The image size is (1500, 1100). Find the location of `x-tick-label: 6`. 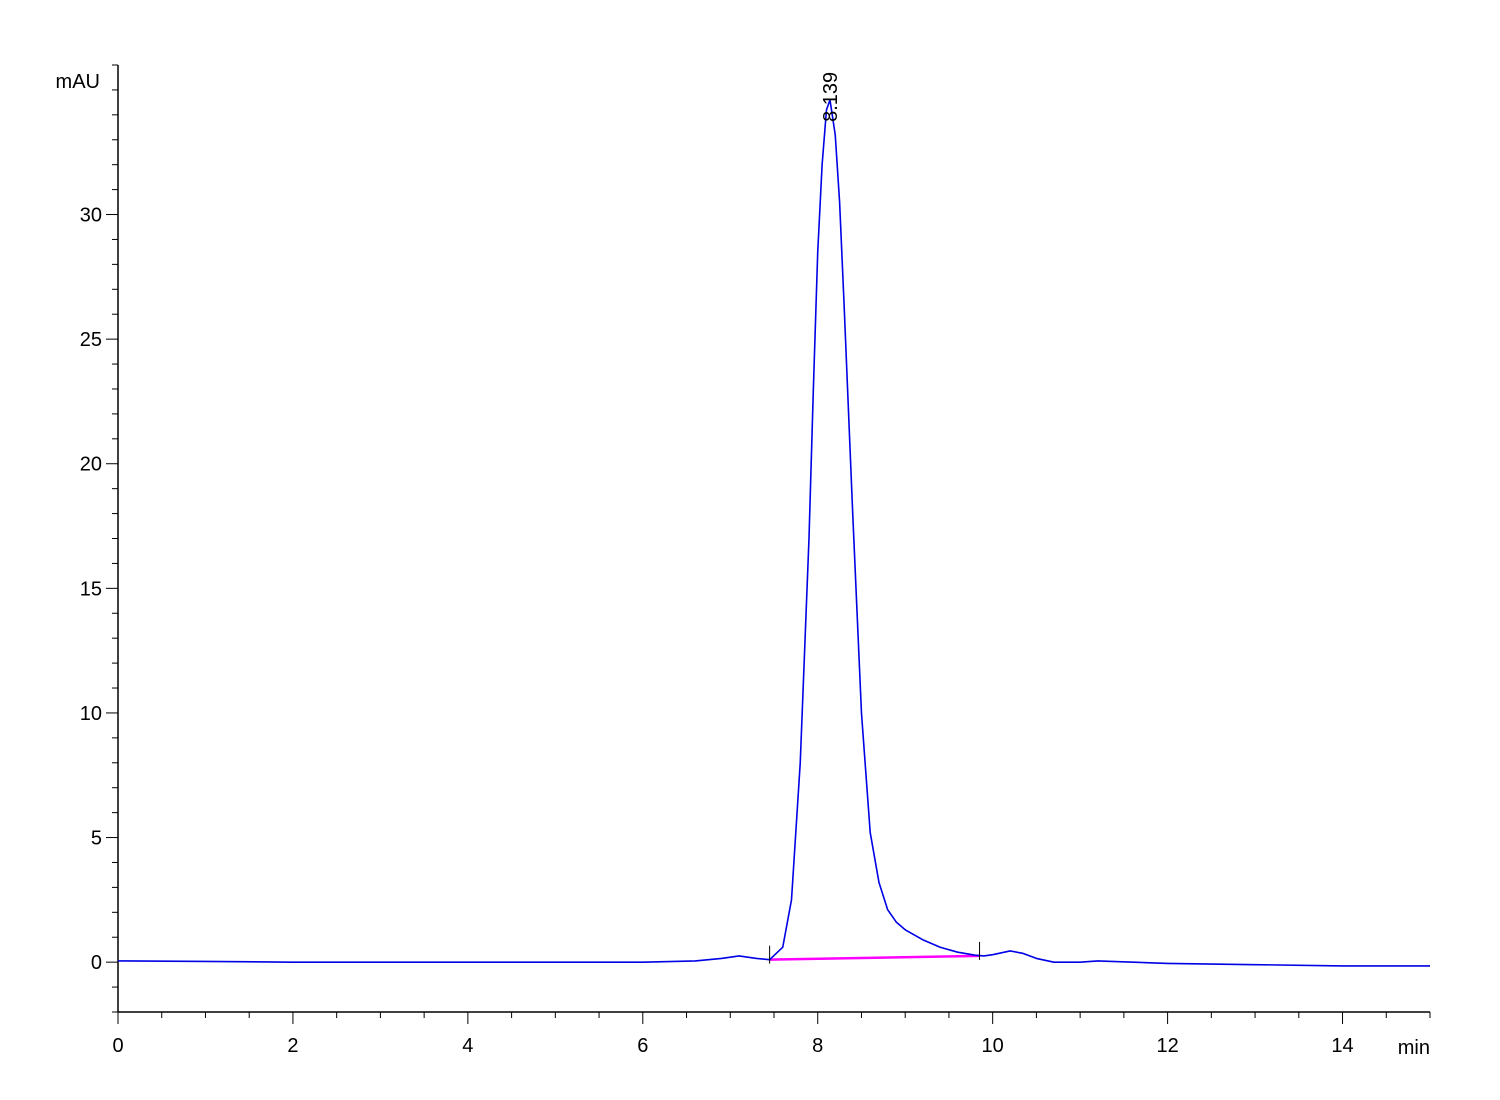

x-tick-label: 6 is located at coordinates (642, 1046).